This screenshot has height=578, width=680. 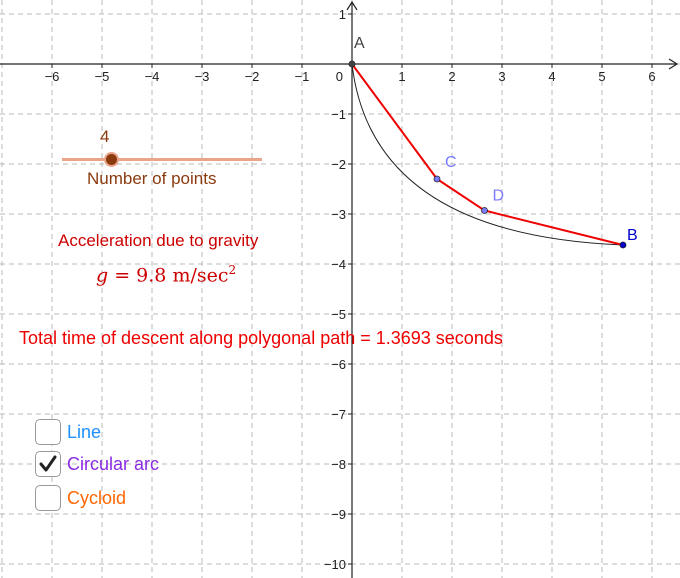 What do you see at coordinates (359, 43) in the screenshot?
I see `point-label-a: A` at bounding box center [359, 43].